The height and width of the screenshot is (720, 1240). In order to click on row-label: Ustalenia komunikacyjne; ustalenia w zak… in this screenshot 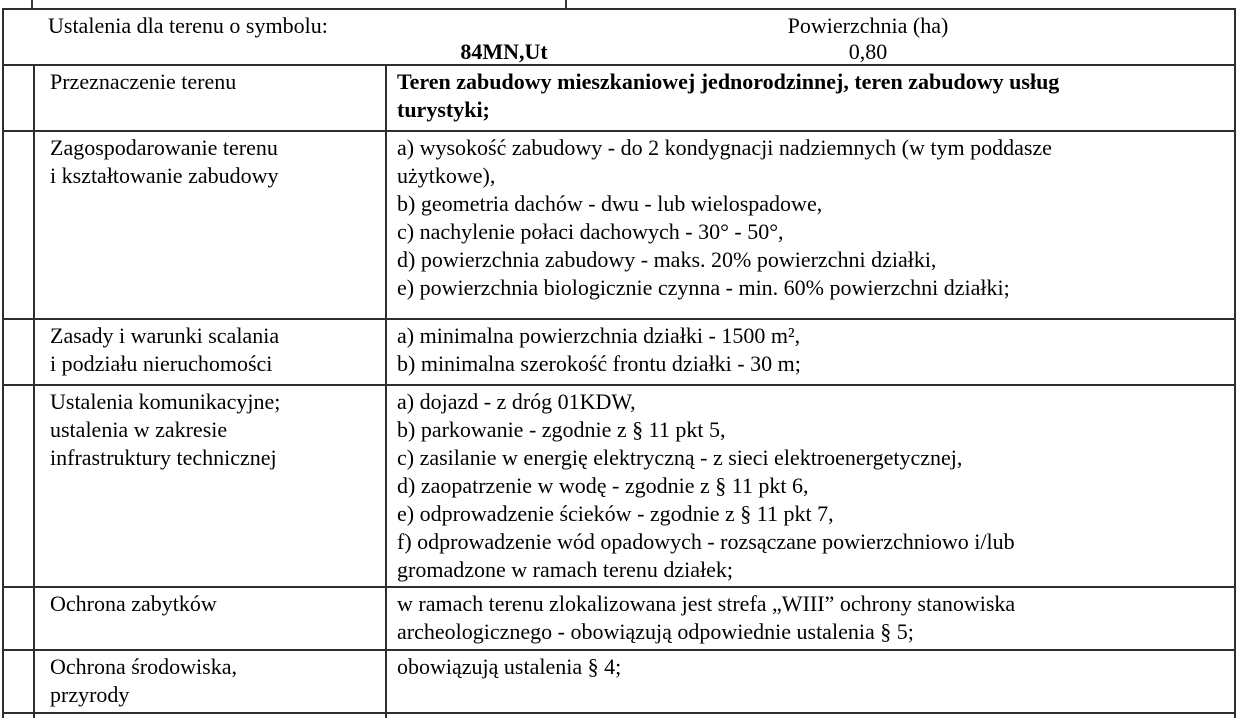, I will do `click(209, 486)`.